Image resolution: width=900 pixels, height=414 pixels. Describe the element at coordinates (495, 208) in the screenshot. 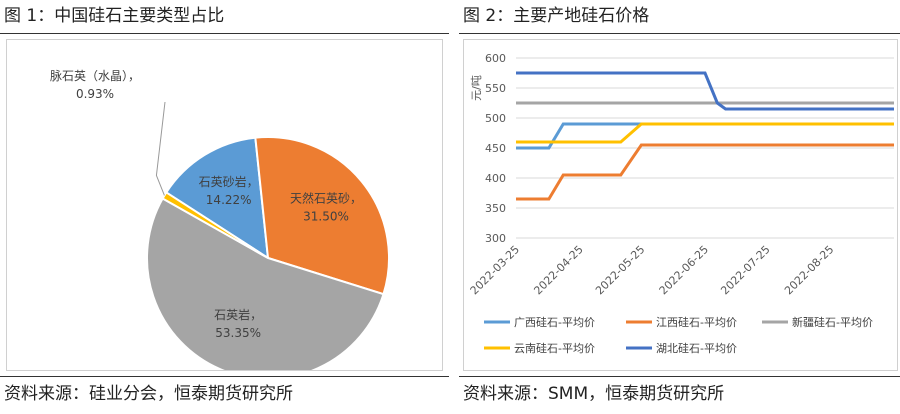

I see `y-tick-label-1: 350` at that location.